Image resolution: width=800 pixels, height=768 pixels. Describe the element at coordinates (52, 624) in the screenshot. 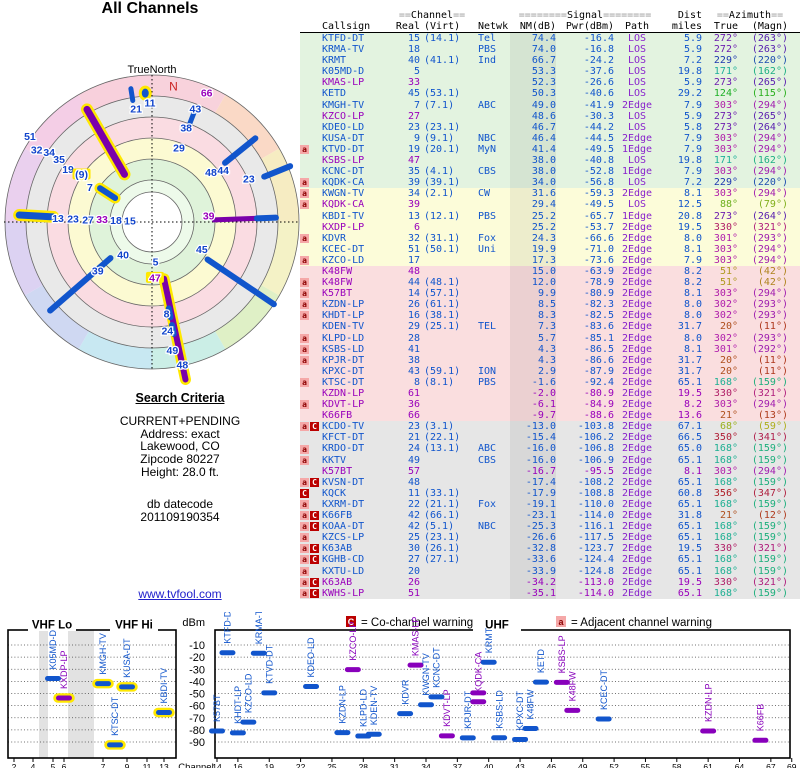

I see `section-label-bg` at that location.